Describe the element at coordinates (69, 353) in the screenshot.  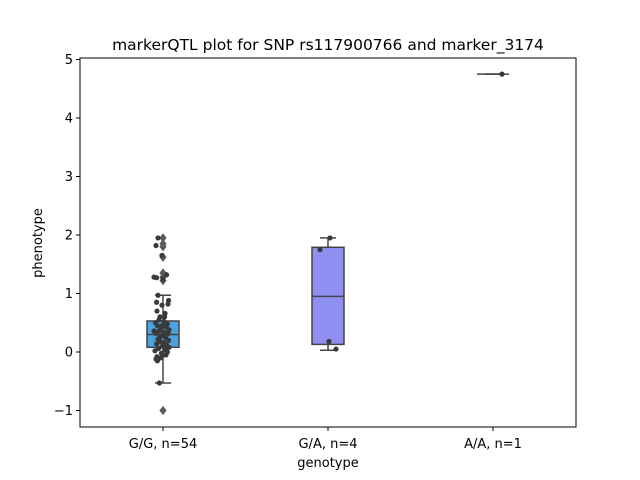
I see `y-tick-label: 0` at that location.